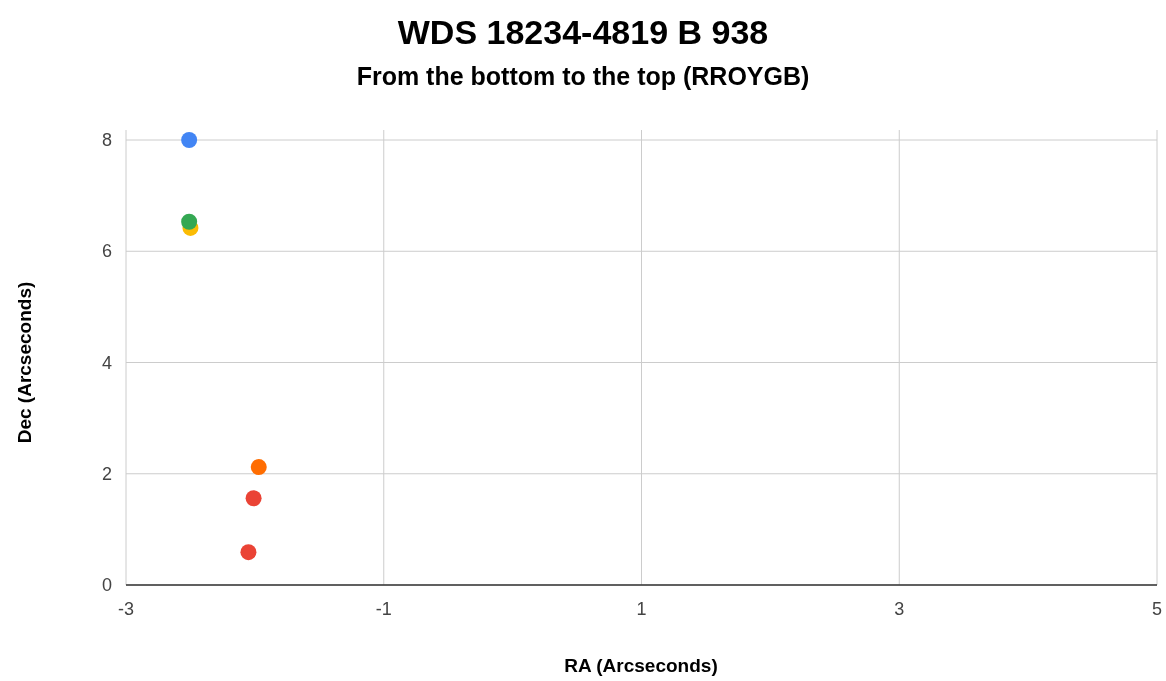 The width and height of the screenshot is (1166, 681). I want to click on x-axis-title: RA (Arcseconds), so click(641, 665).